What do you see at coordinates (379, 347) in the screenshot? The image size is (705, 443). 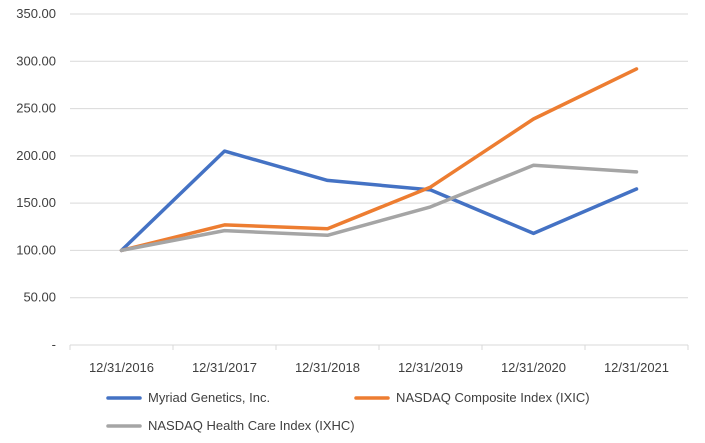 I see `axes` at bounding box center [379, 347].